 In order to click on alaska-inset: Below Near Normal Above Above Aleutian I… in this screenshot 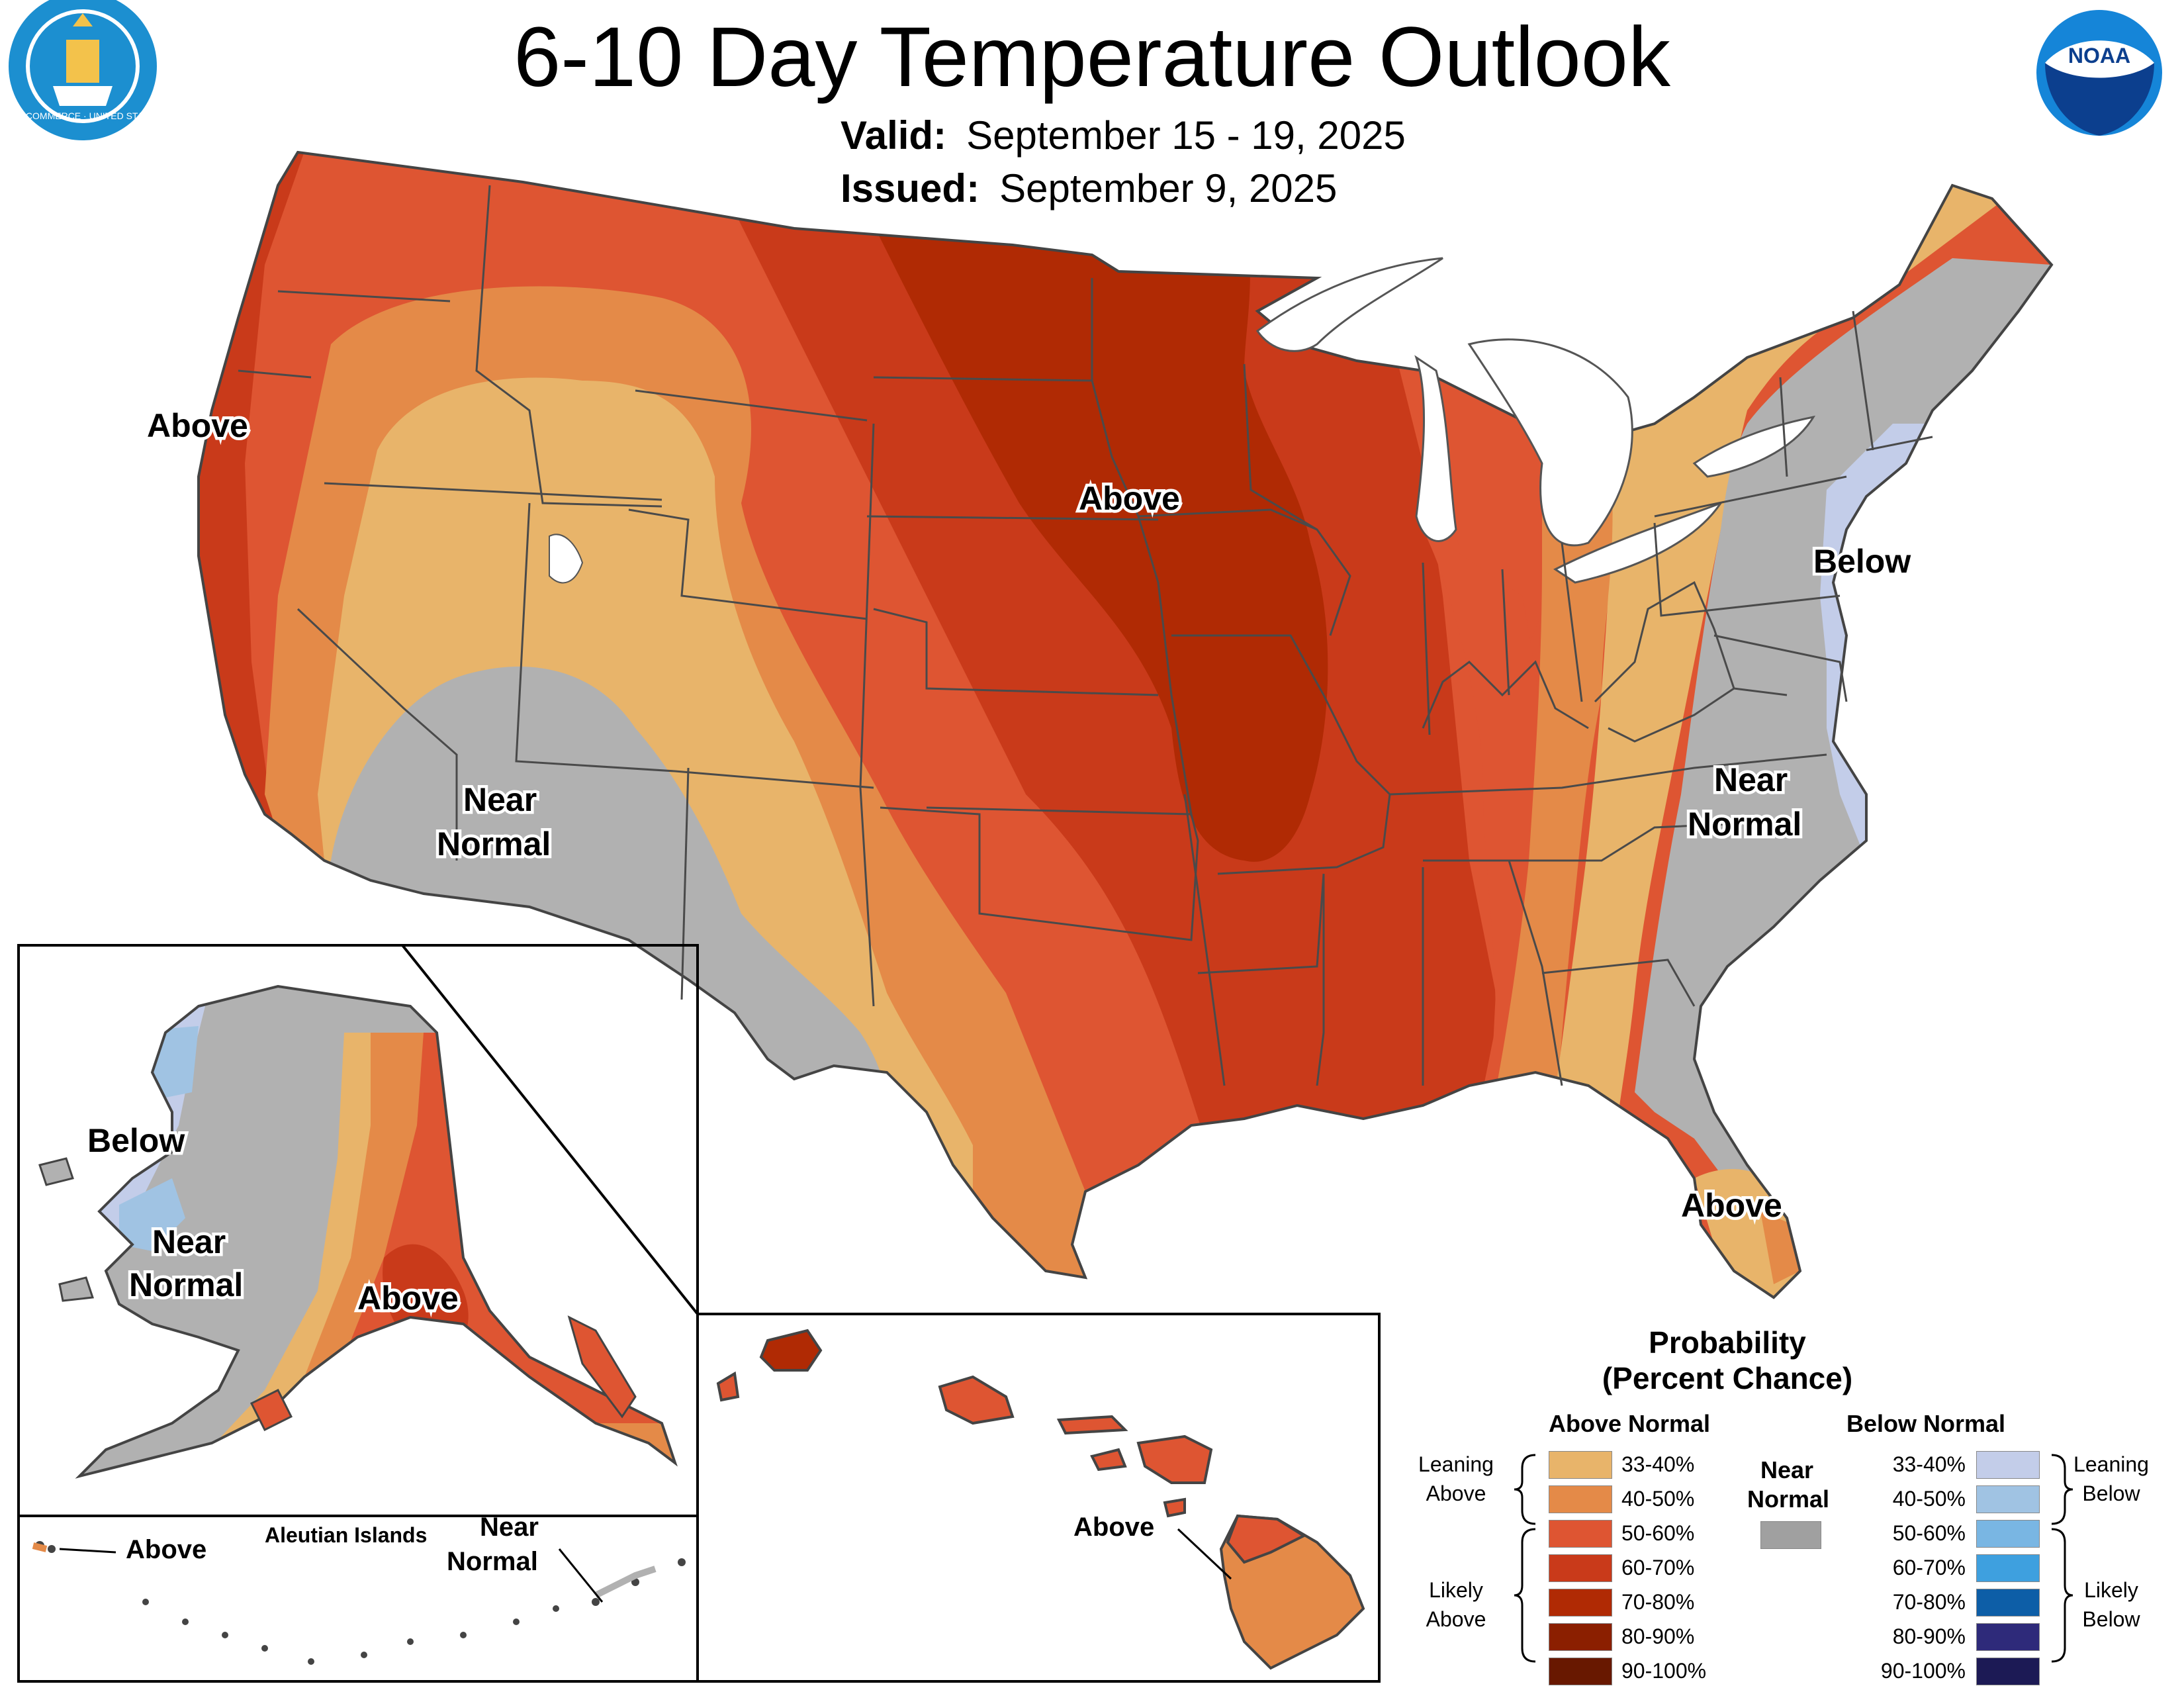, I will do `click(358, 1316)`.